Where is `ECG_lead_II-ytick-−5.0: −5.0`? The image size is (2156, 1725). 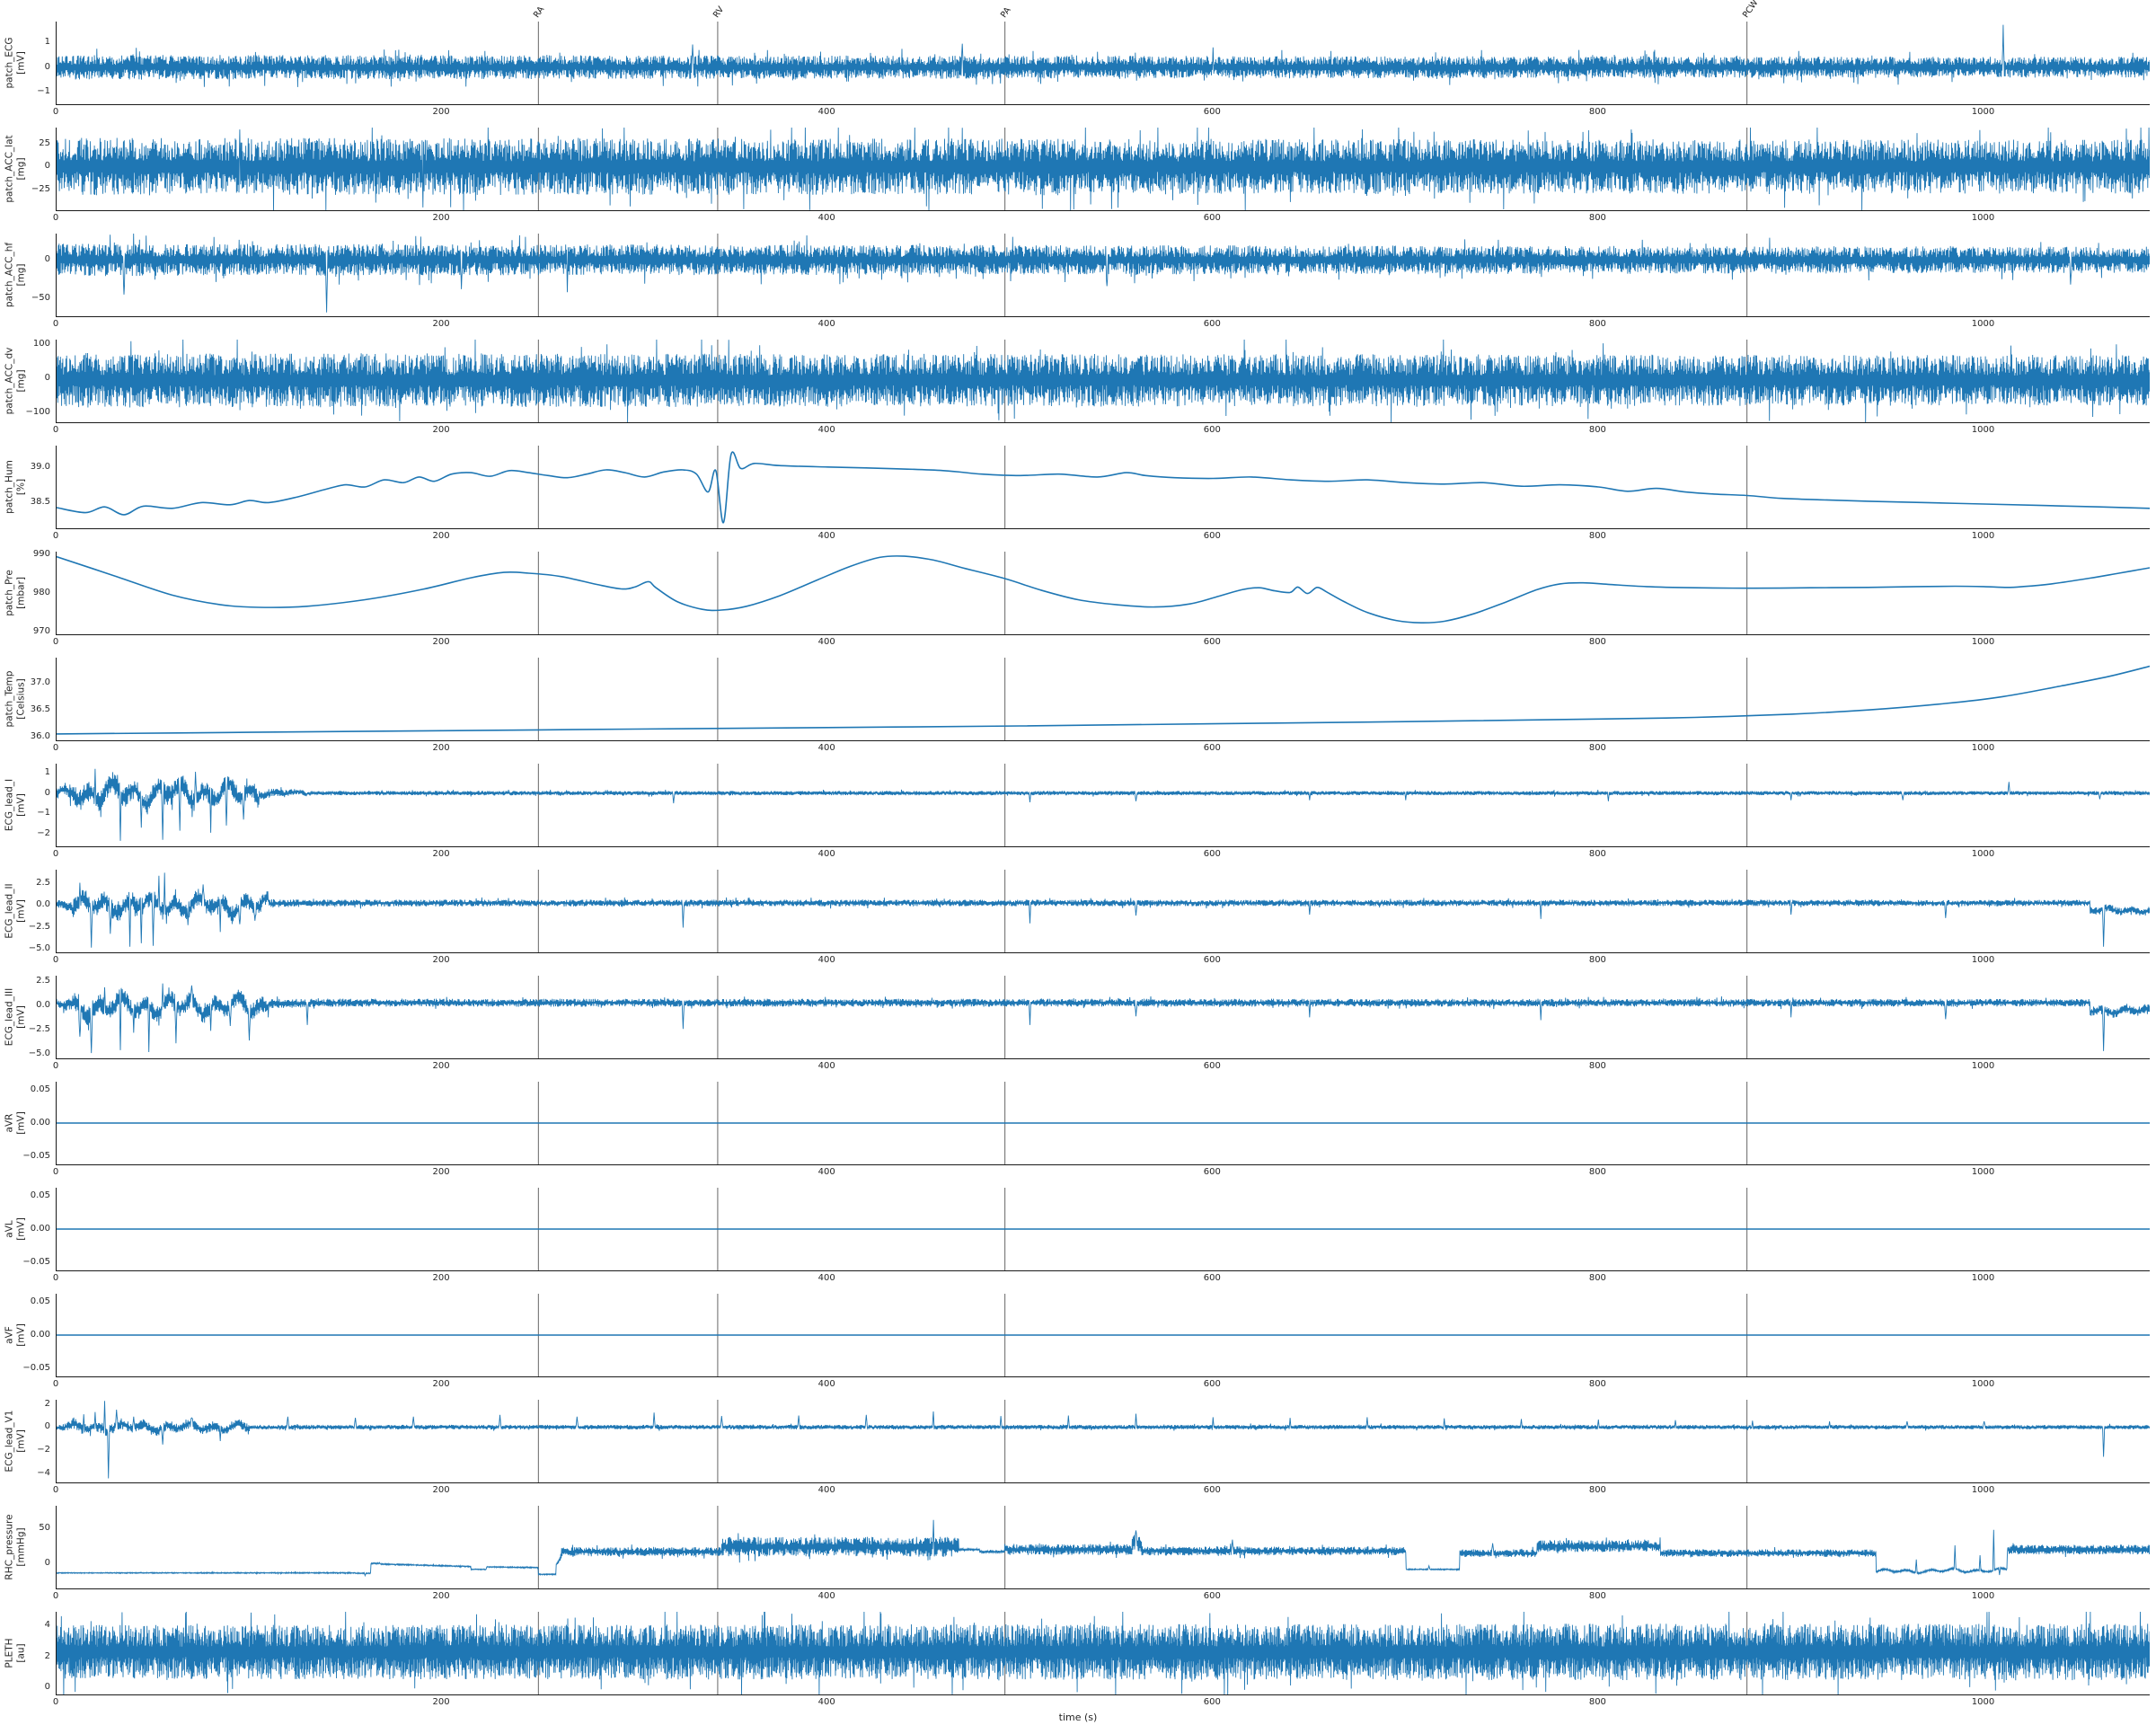
ECG_lead_II-ytick-−5.0: −5.0 is located at coordinates (39, 948).